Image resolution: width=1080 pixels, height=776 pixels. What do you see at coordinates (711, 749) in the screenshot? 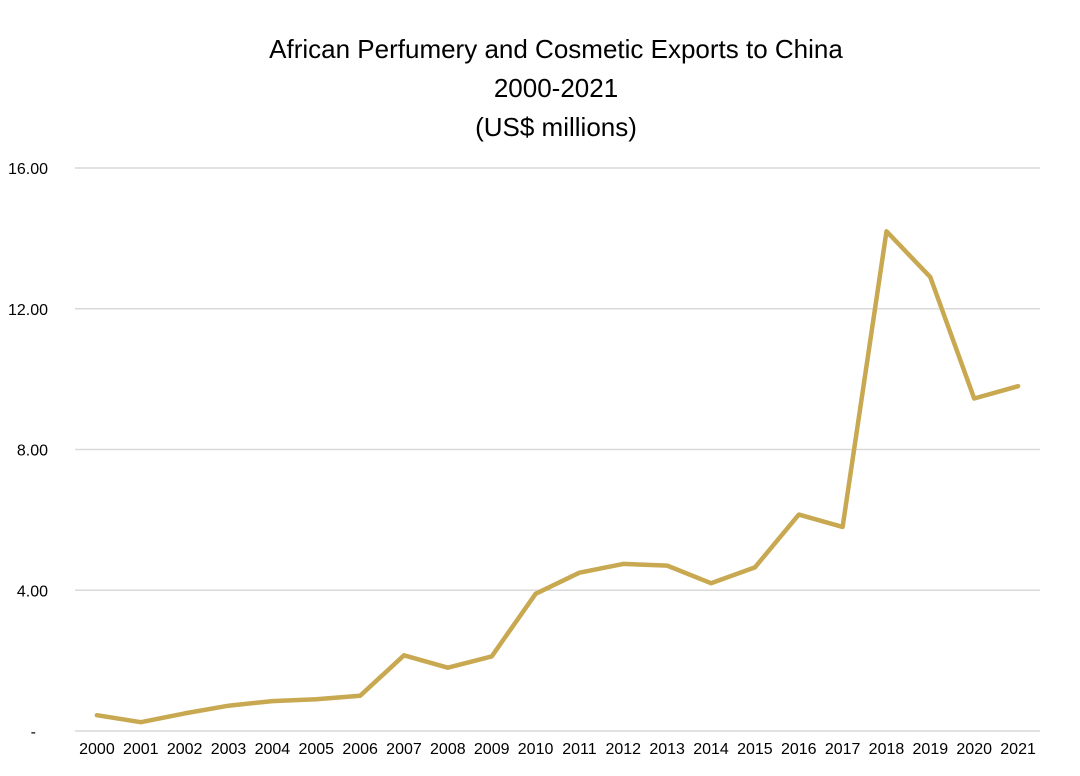
I see `x-tick-label: 2014` at bounding box center [711, 749].